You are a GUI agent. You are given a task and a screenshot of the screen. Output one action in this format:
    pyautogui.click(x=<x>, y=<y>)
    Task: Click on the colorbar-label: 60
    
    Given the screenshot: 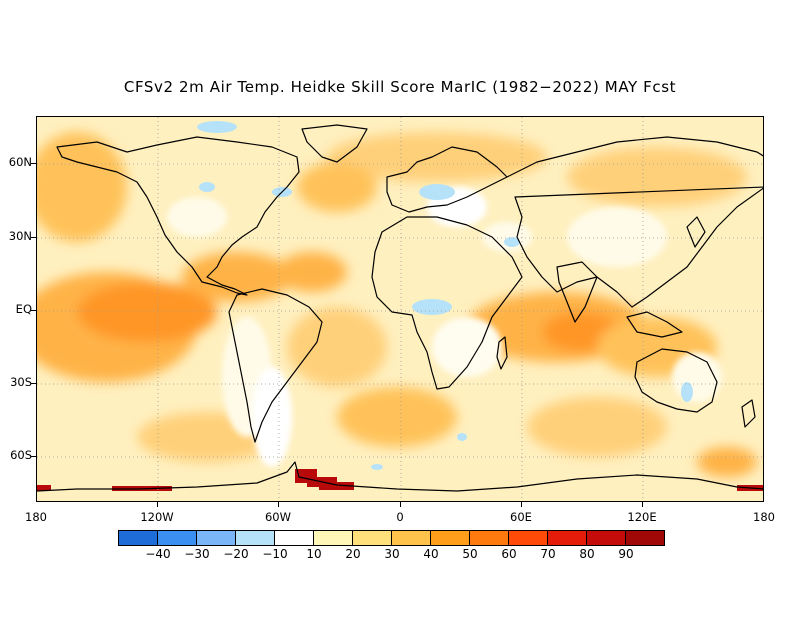 What is the action you would take?
    pyautogui.click(x=509, y=554)
    